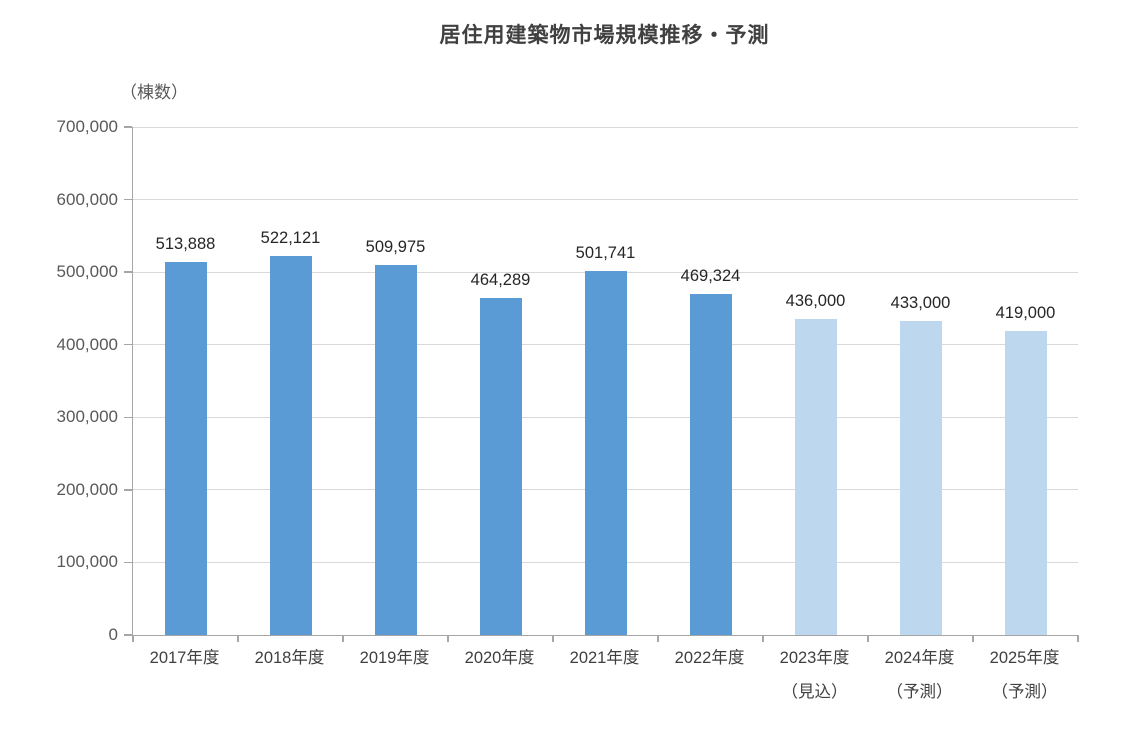 The image size is (1133, 729). I want to click on category-year-label: 2021年度, so click(604, 658).